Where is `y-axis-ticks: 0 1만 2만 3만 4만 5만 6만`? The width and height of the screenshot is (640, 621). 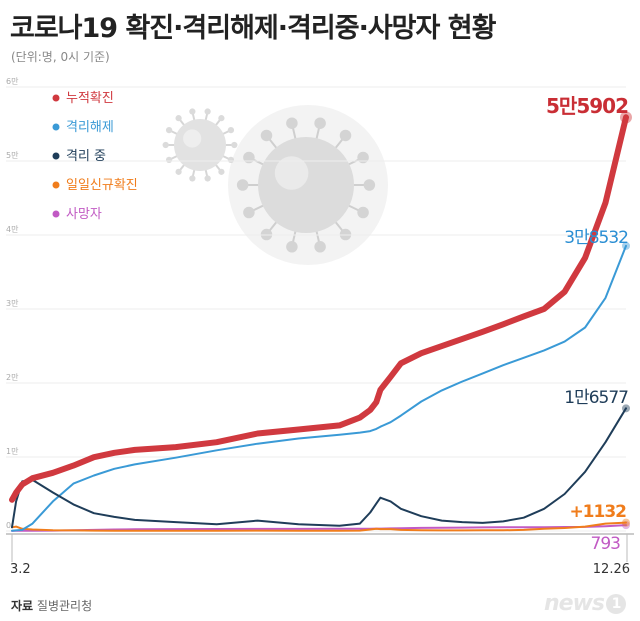 y-axis-ticks: 0 1만 2만 3만 4만 5만 6만 is located at coordinates (12, 303).